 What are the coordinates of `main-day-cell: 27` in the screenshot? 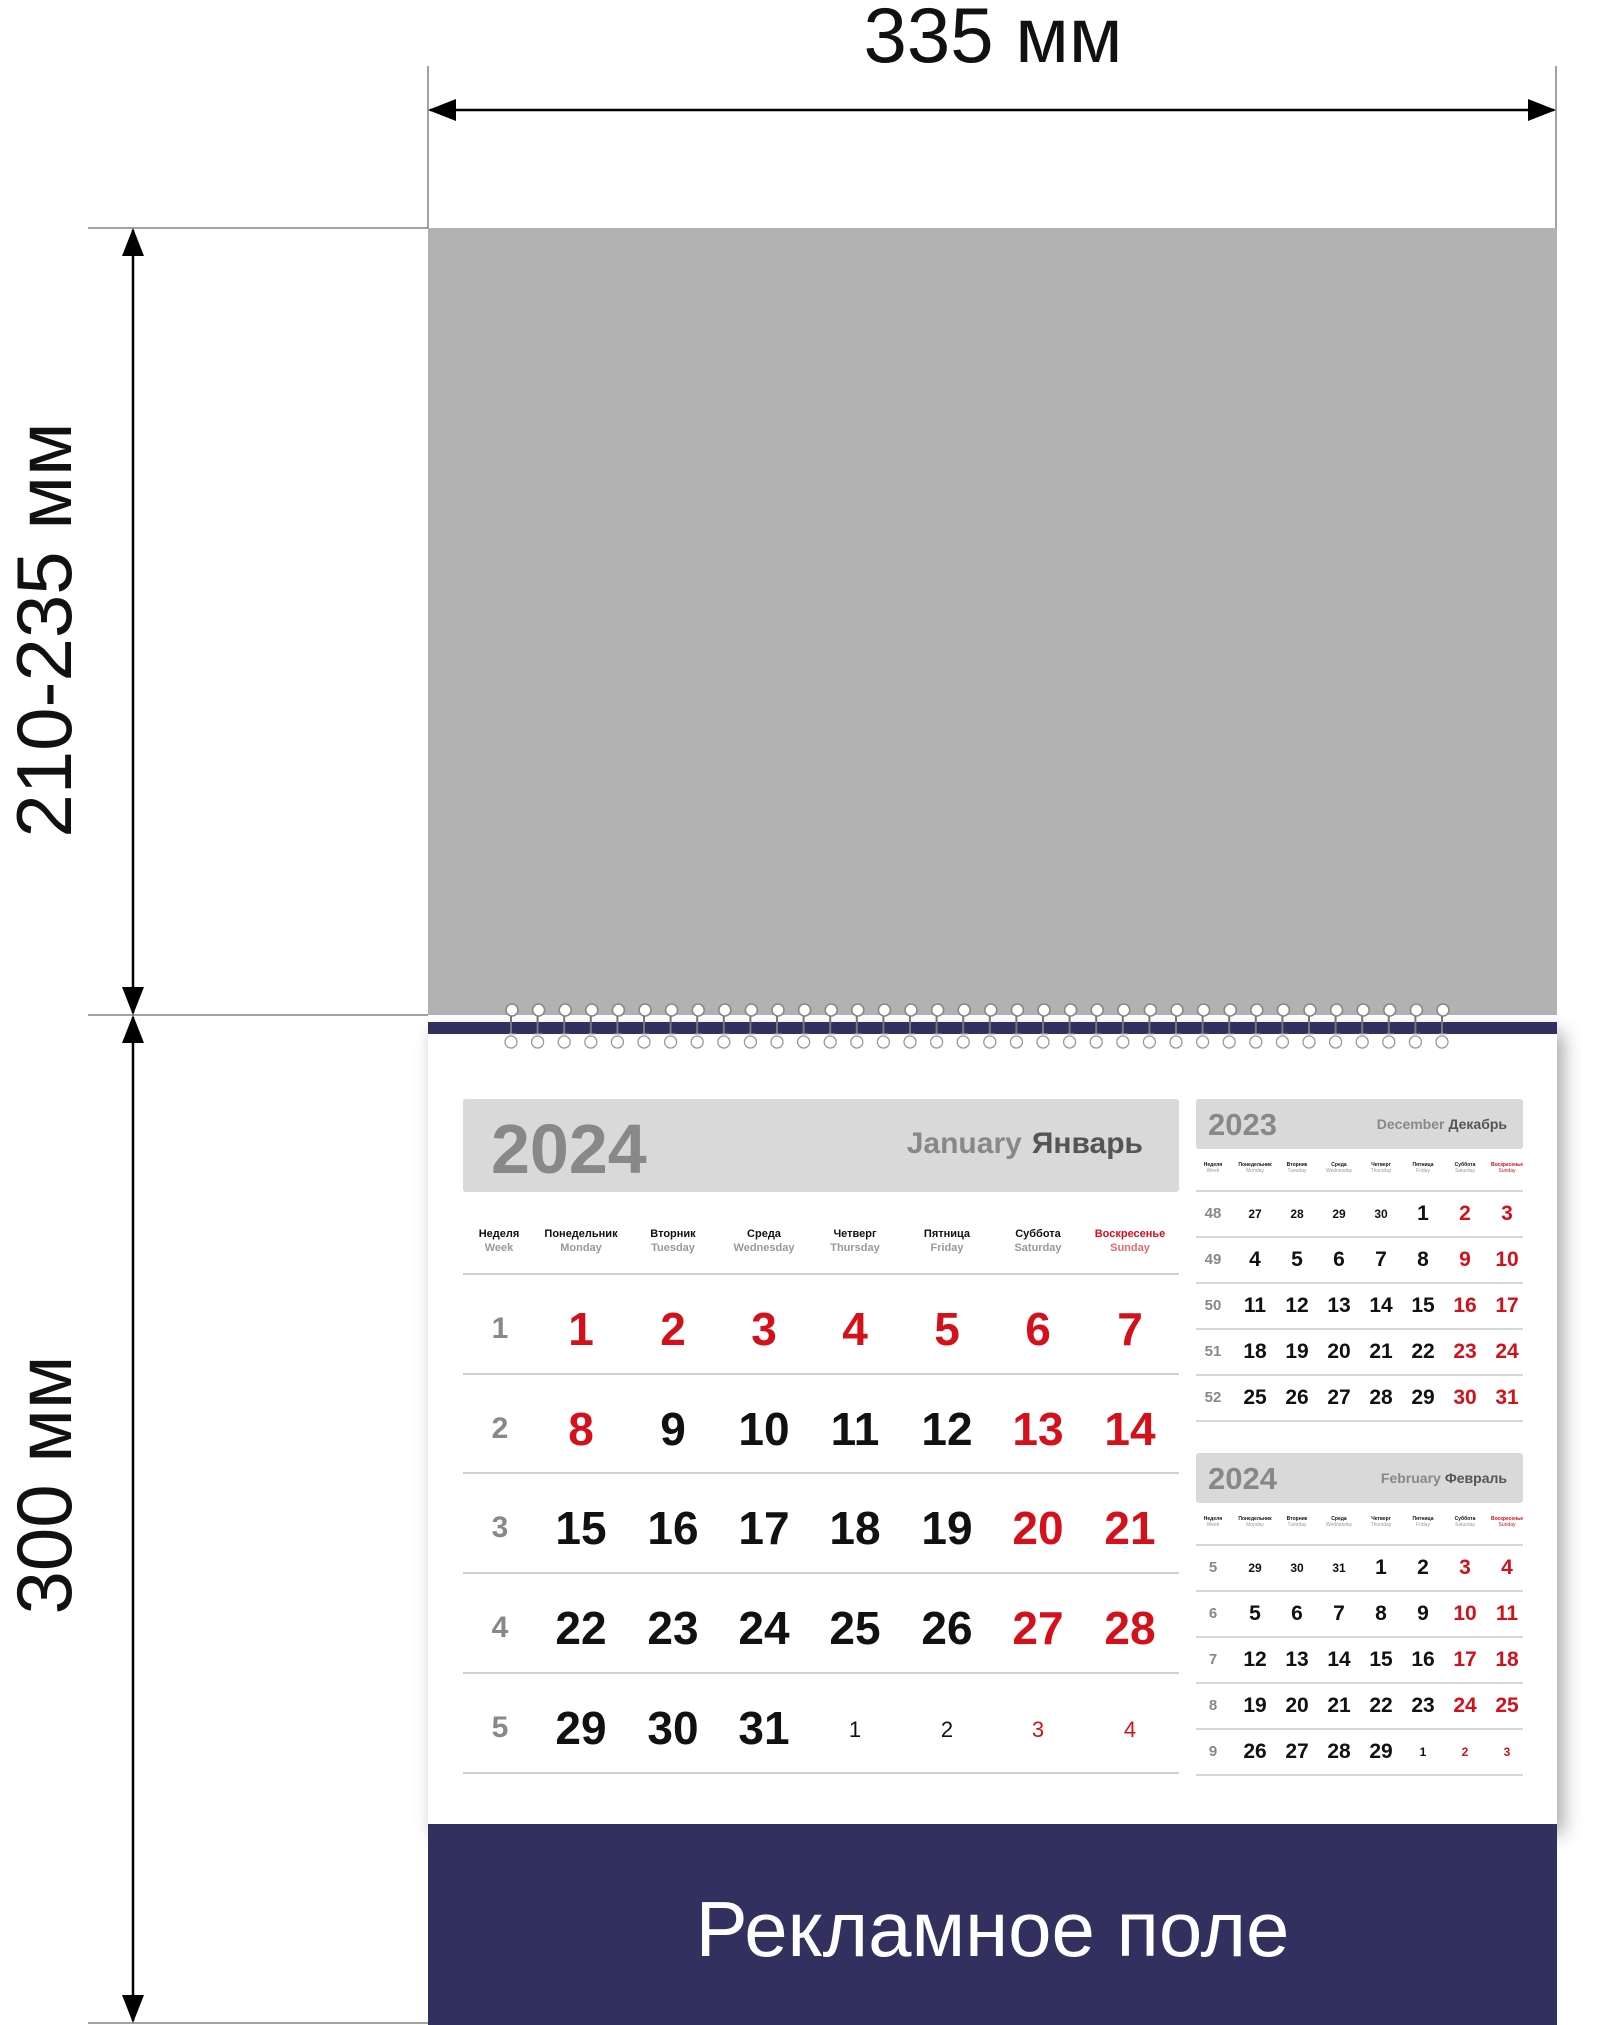 It's located at (1038, 1628).